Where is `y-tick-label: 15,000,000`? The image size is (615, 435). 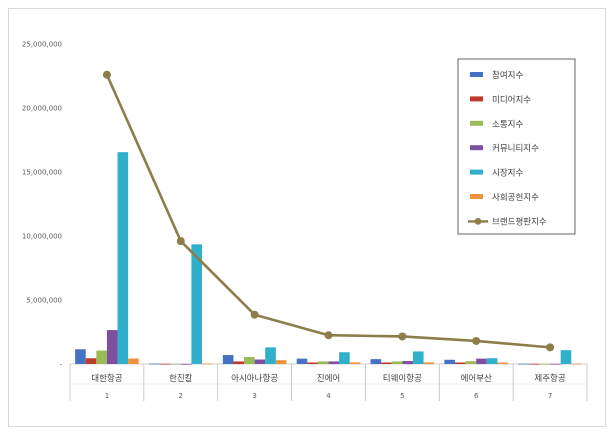
y-tick-label: 15,000,000 is located at coordinates (42, 173).